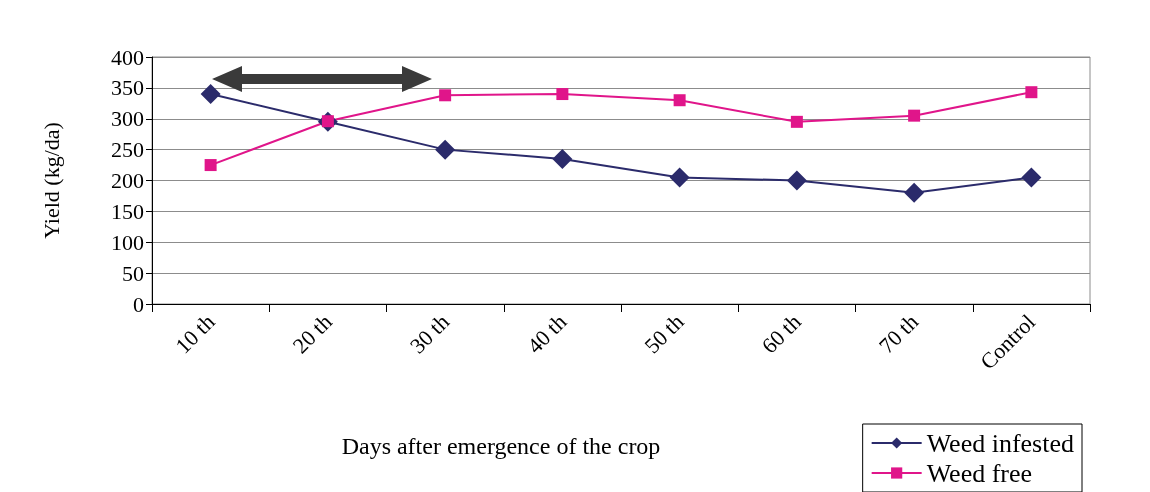 The width and height of the screenshot is (1150, 492). What do you see at coordinates (127, 150) in the screenshot?
I see `y-tick-label: 250` at bounding box center [127, 150].